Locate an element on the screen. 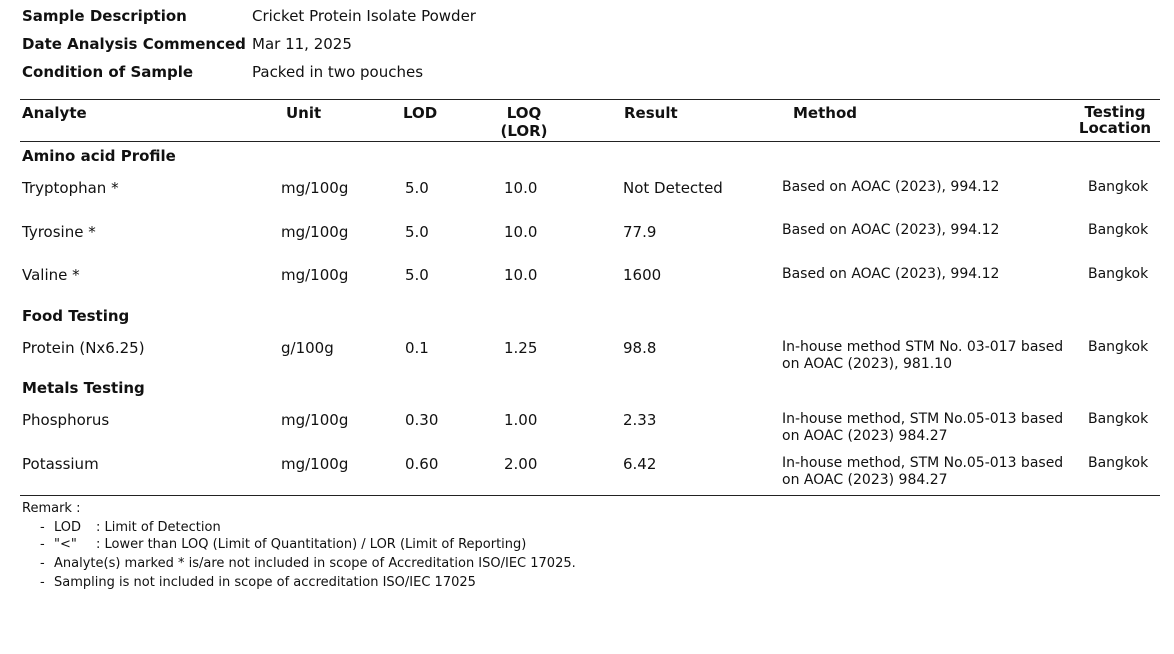  header-method: Method is located at coordinates (825, 113).